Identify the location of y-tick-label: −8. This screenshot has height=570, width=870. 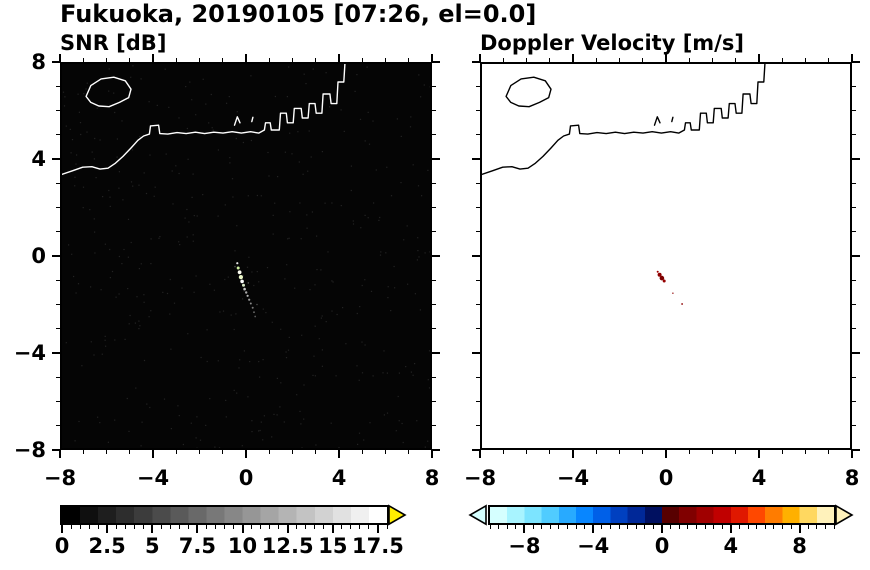
(29, 450).